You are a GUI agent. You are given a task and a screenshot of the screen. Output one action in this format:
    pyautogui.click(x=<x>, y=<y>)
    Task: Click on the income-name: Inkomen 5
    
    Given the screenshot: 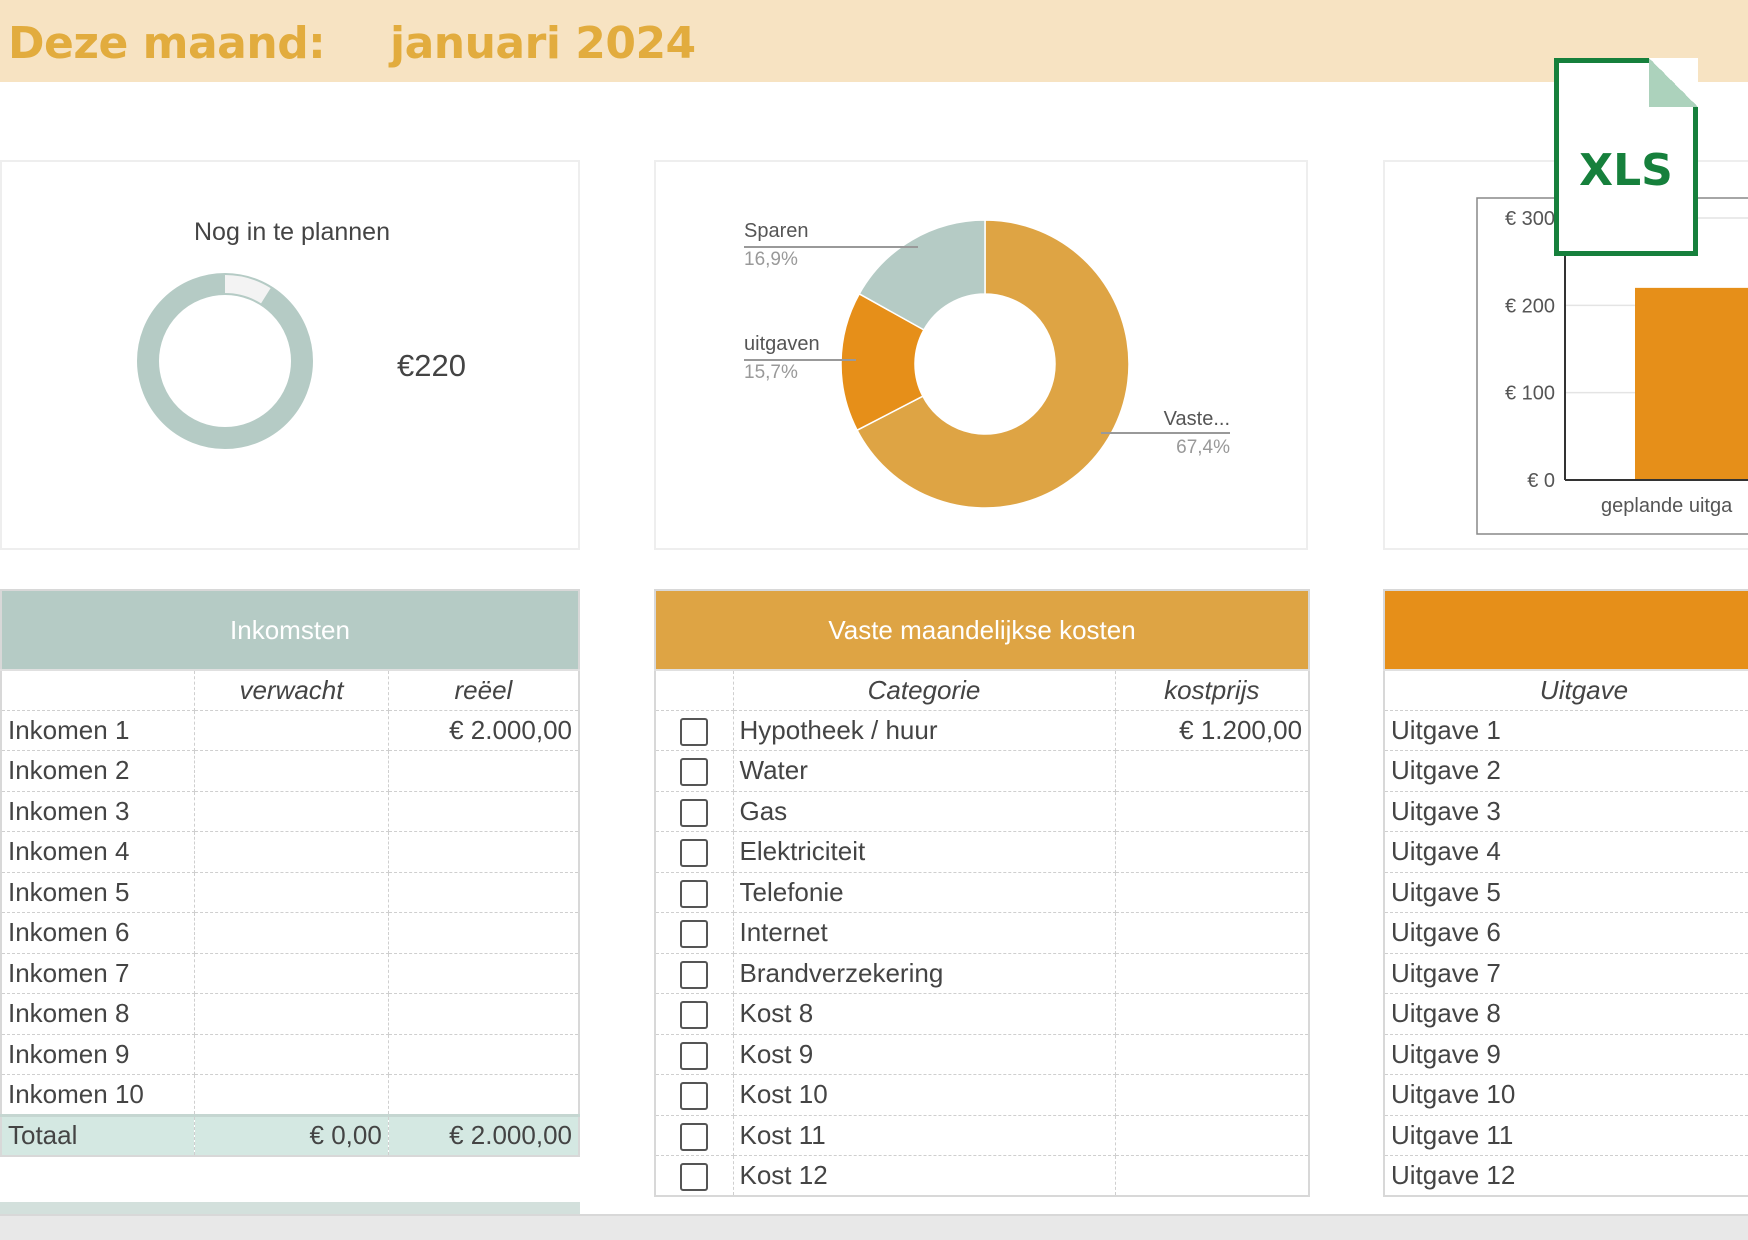 What is the action you would take?
    pyautogui.click(x=98, y=892)
    